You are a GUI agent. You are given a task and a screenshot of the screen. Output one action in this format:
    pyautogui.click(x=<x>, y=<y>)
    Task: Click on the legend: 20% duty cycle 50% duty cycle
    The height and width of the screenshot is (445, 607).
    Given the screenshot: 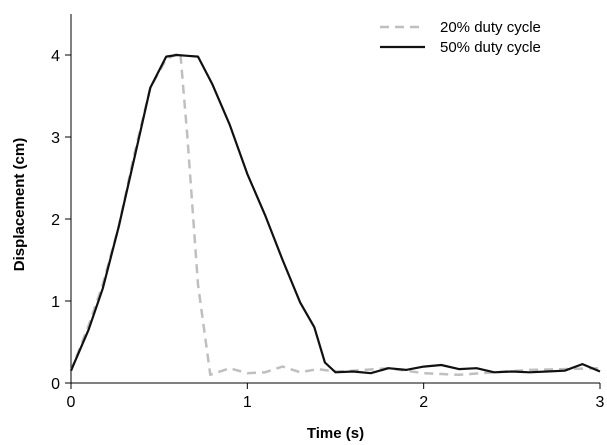 What is the action you would take?
    pyautogui.click(x=460, y=37)
    